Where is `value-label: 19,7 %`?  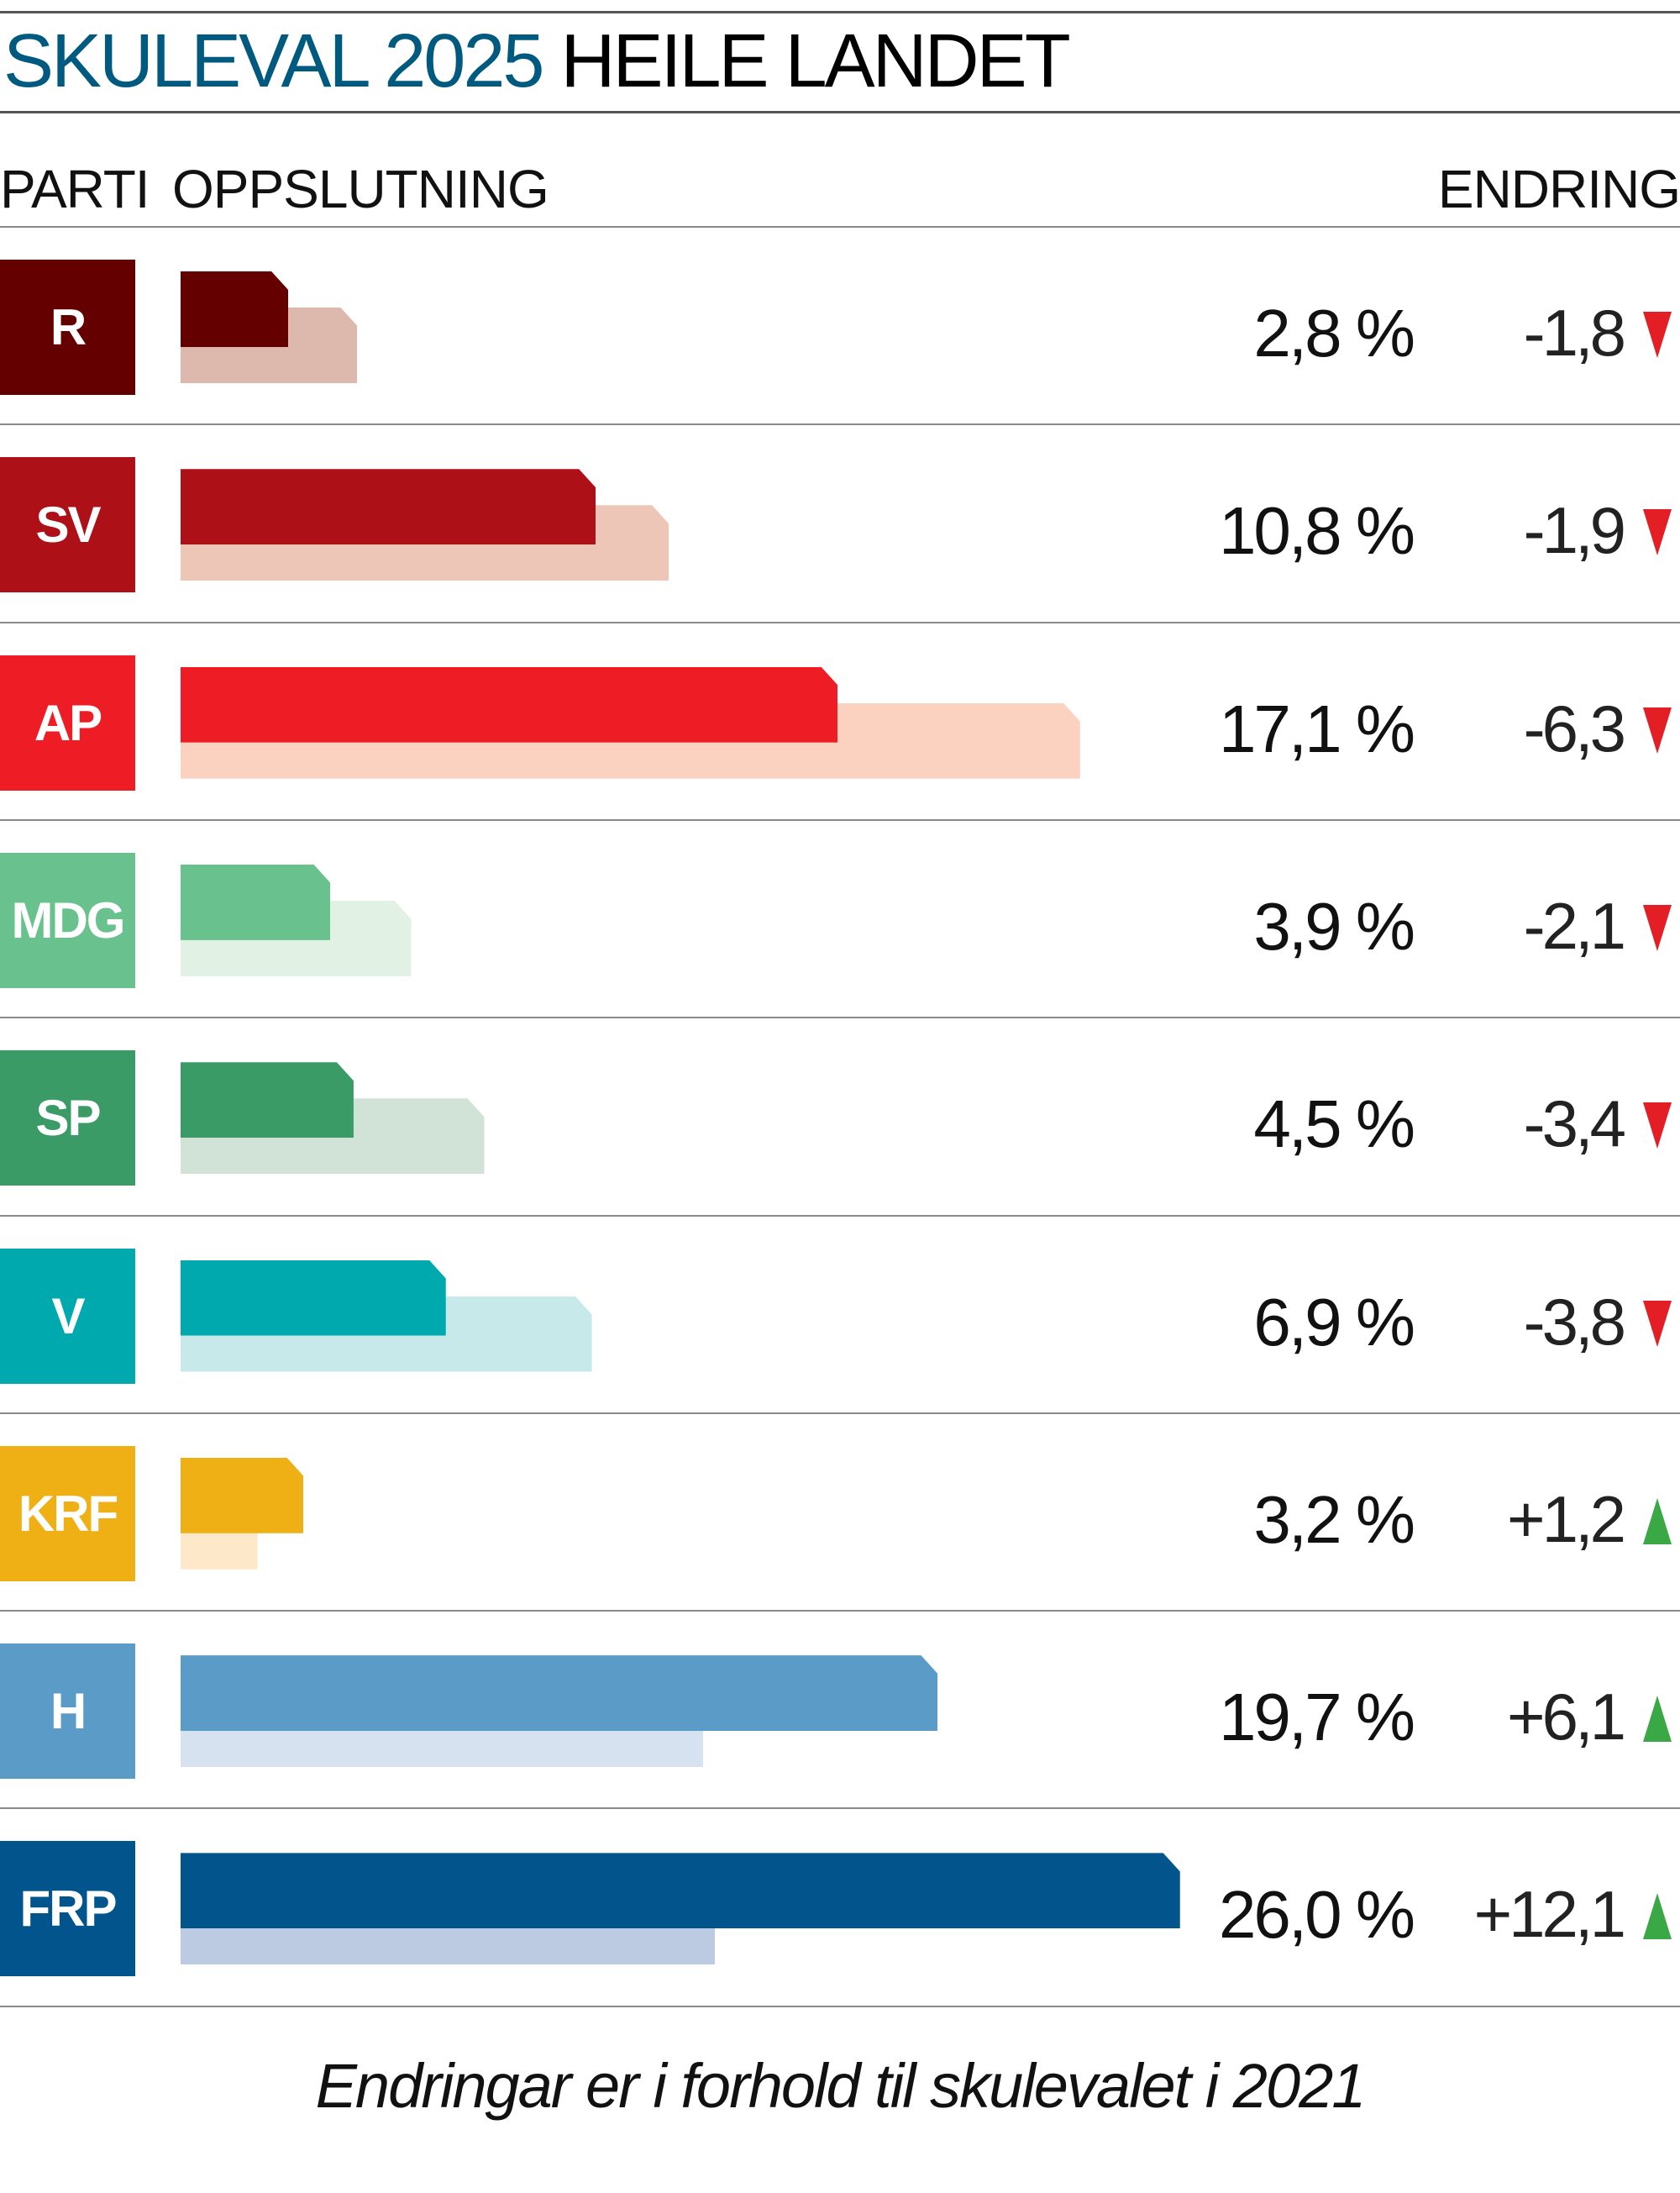
value-label: 19,7 % is located at coordinates (1316, 1718).